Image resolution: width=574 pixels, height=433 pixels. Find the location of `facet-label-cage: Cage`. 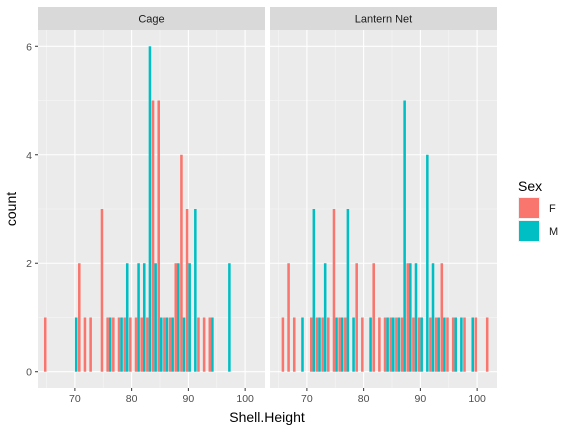

facet-label-cage: Cage is located at coordinates (151, 20).